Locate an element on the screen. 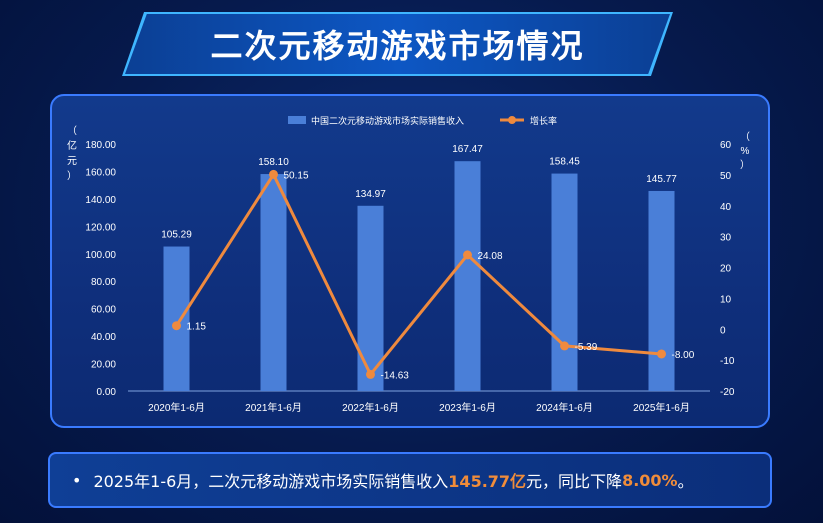 This screenshot has width=823, height=523. category-label: 2020年1-6月 is located at coordinates (176, 407).